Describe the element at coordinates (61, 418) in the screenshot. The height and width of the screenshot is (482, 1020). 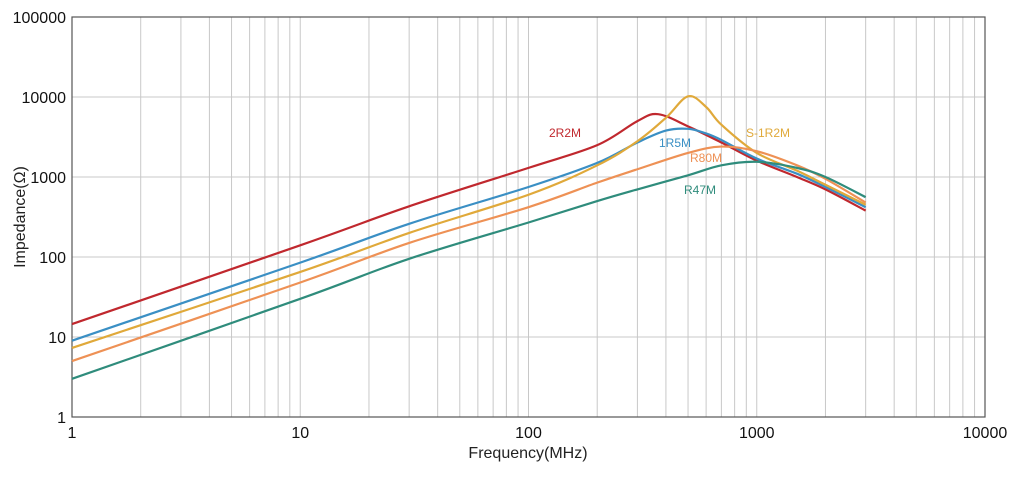
I see `y-tick-label: 1` at that location.